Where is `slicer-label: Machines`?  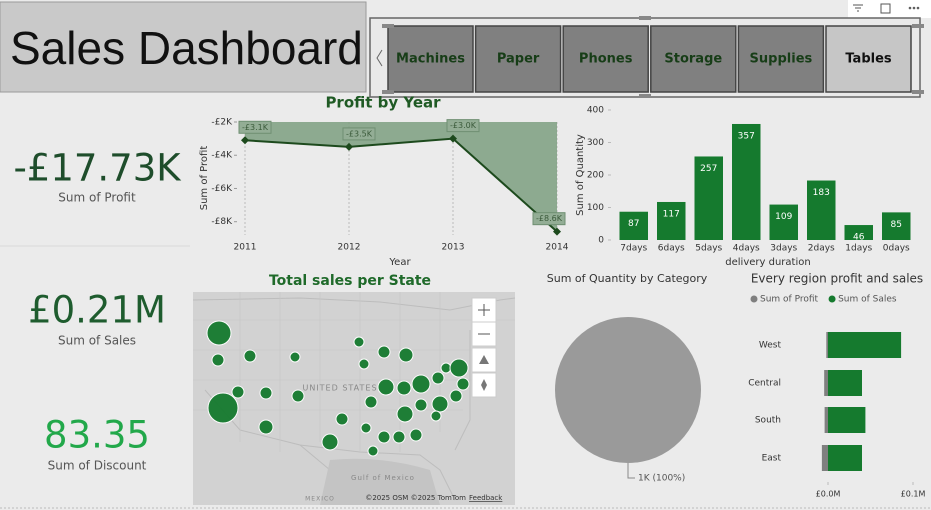 slicer-label: Machines is located at coordinates (430, 59).